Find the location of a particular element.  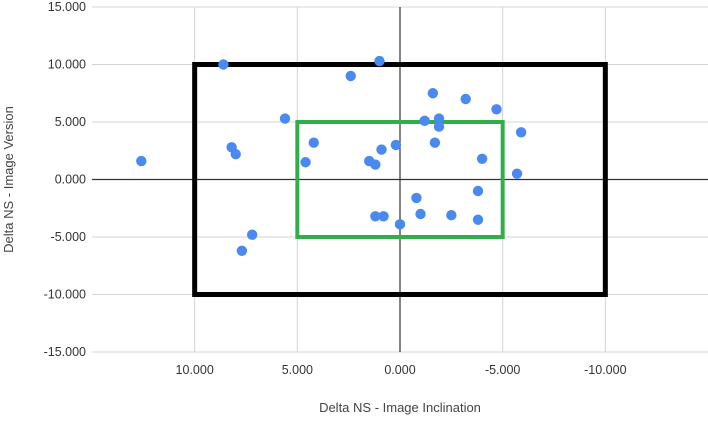

y-tick-label: -10.000 is located at coordinates (65, 295).